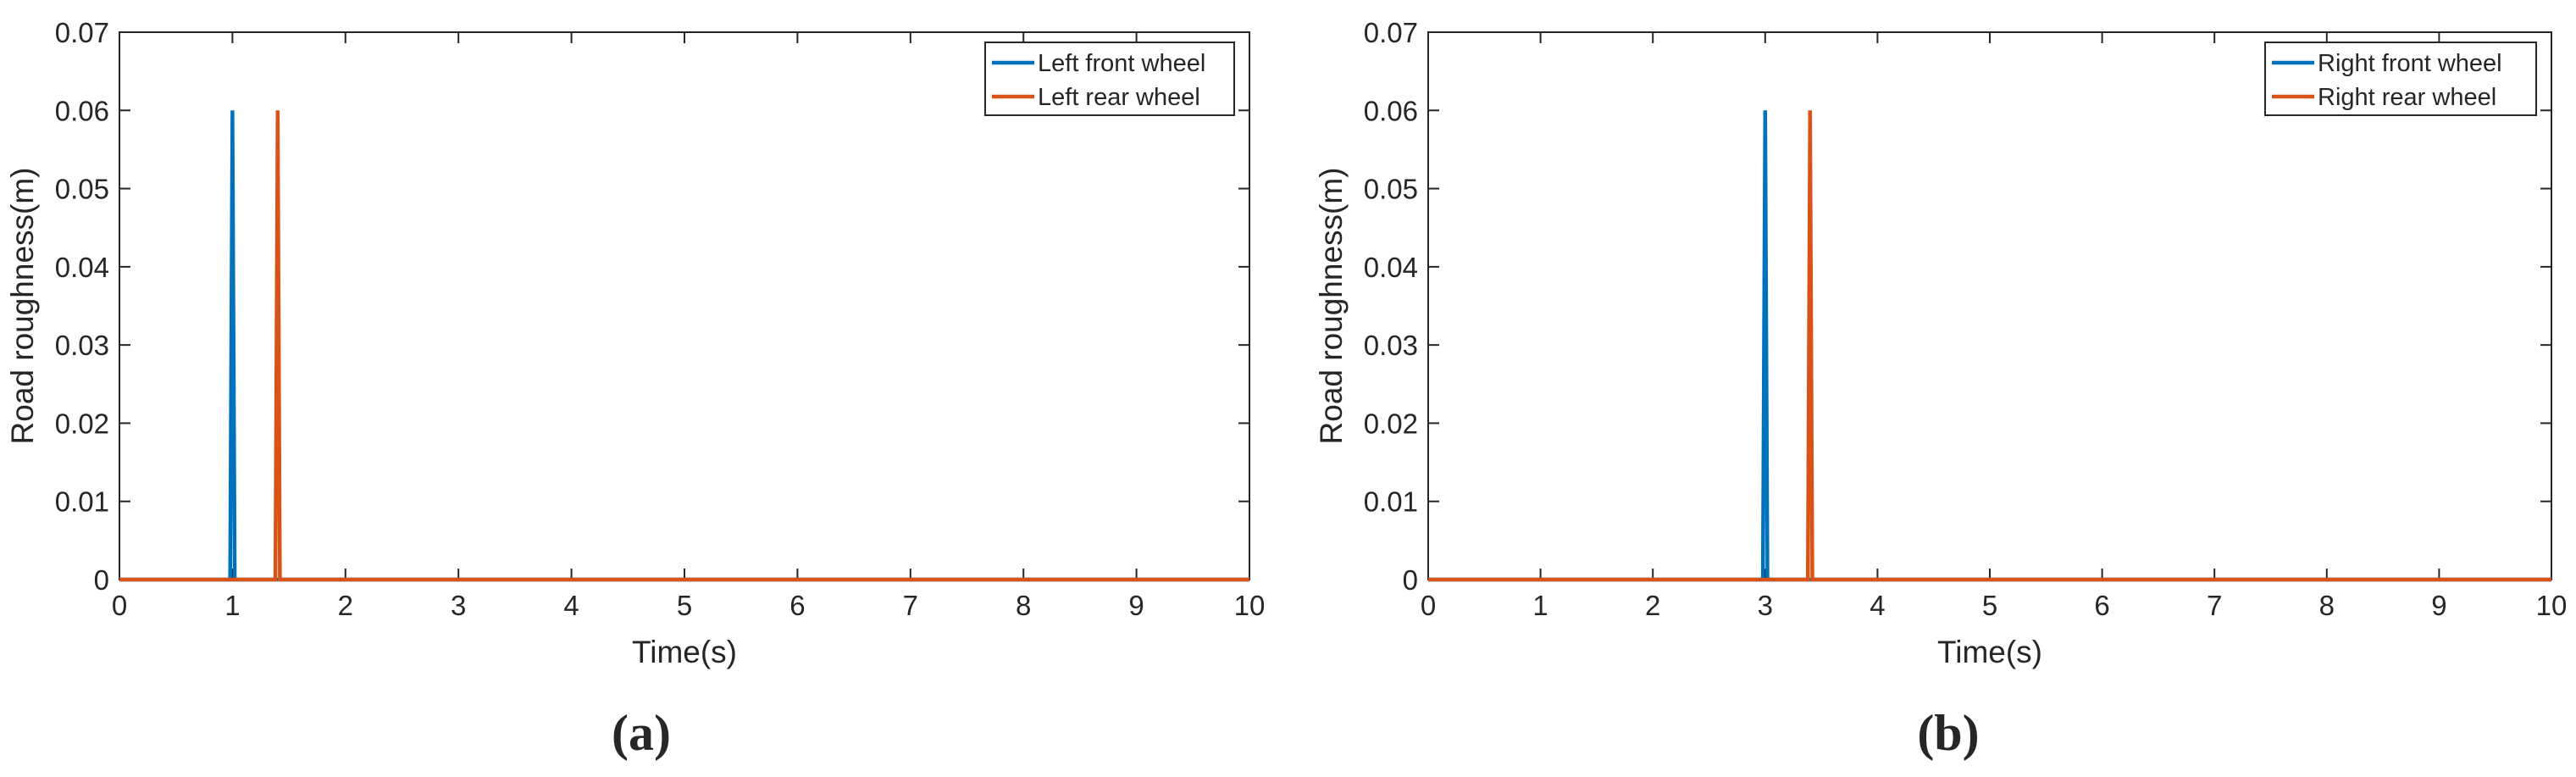  I want to click on legend-label: Left front wheel, so click(1121, 63).